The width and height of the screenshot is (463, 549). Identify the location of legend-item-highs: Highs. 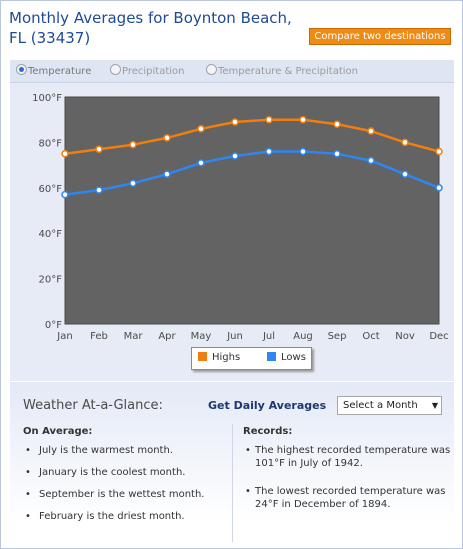
(219, 358).